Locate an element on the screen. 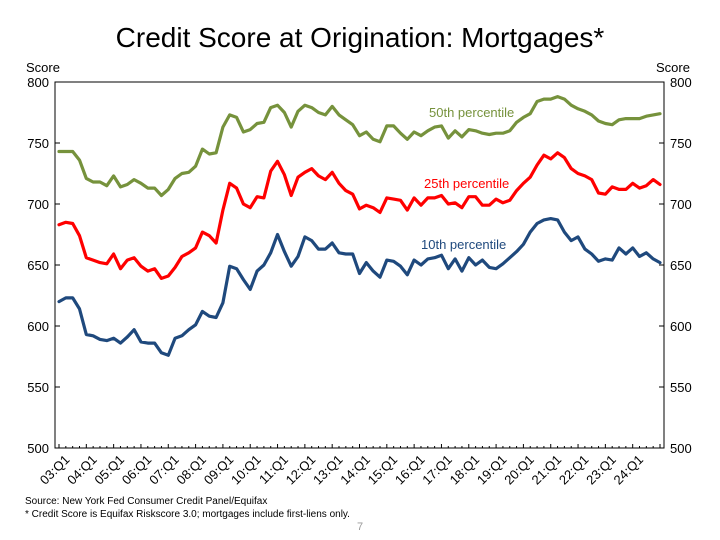 Image resolution: width=720 pixels, height=540 pixels. x-tick-label: 24:Q1 is located at coordinates (629, 470).